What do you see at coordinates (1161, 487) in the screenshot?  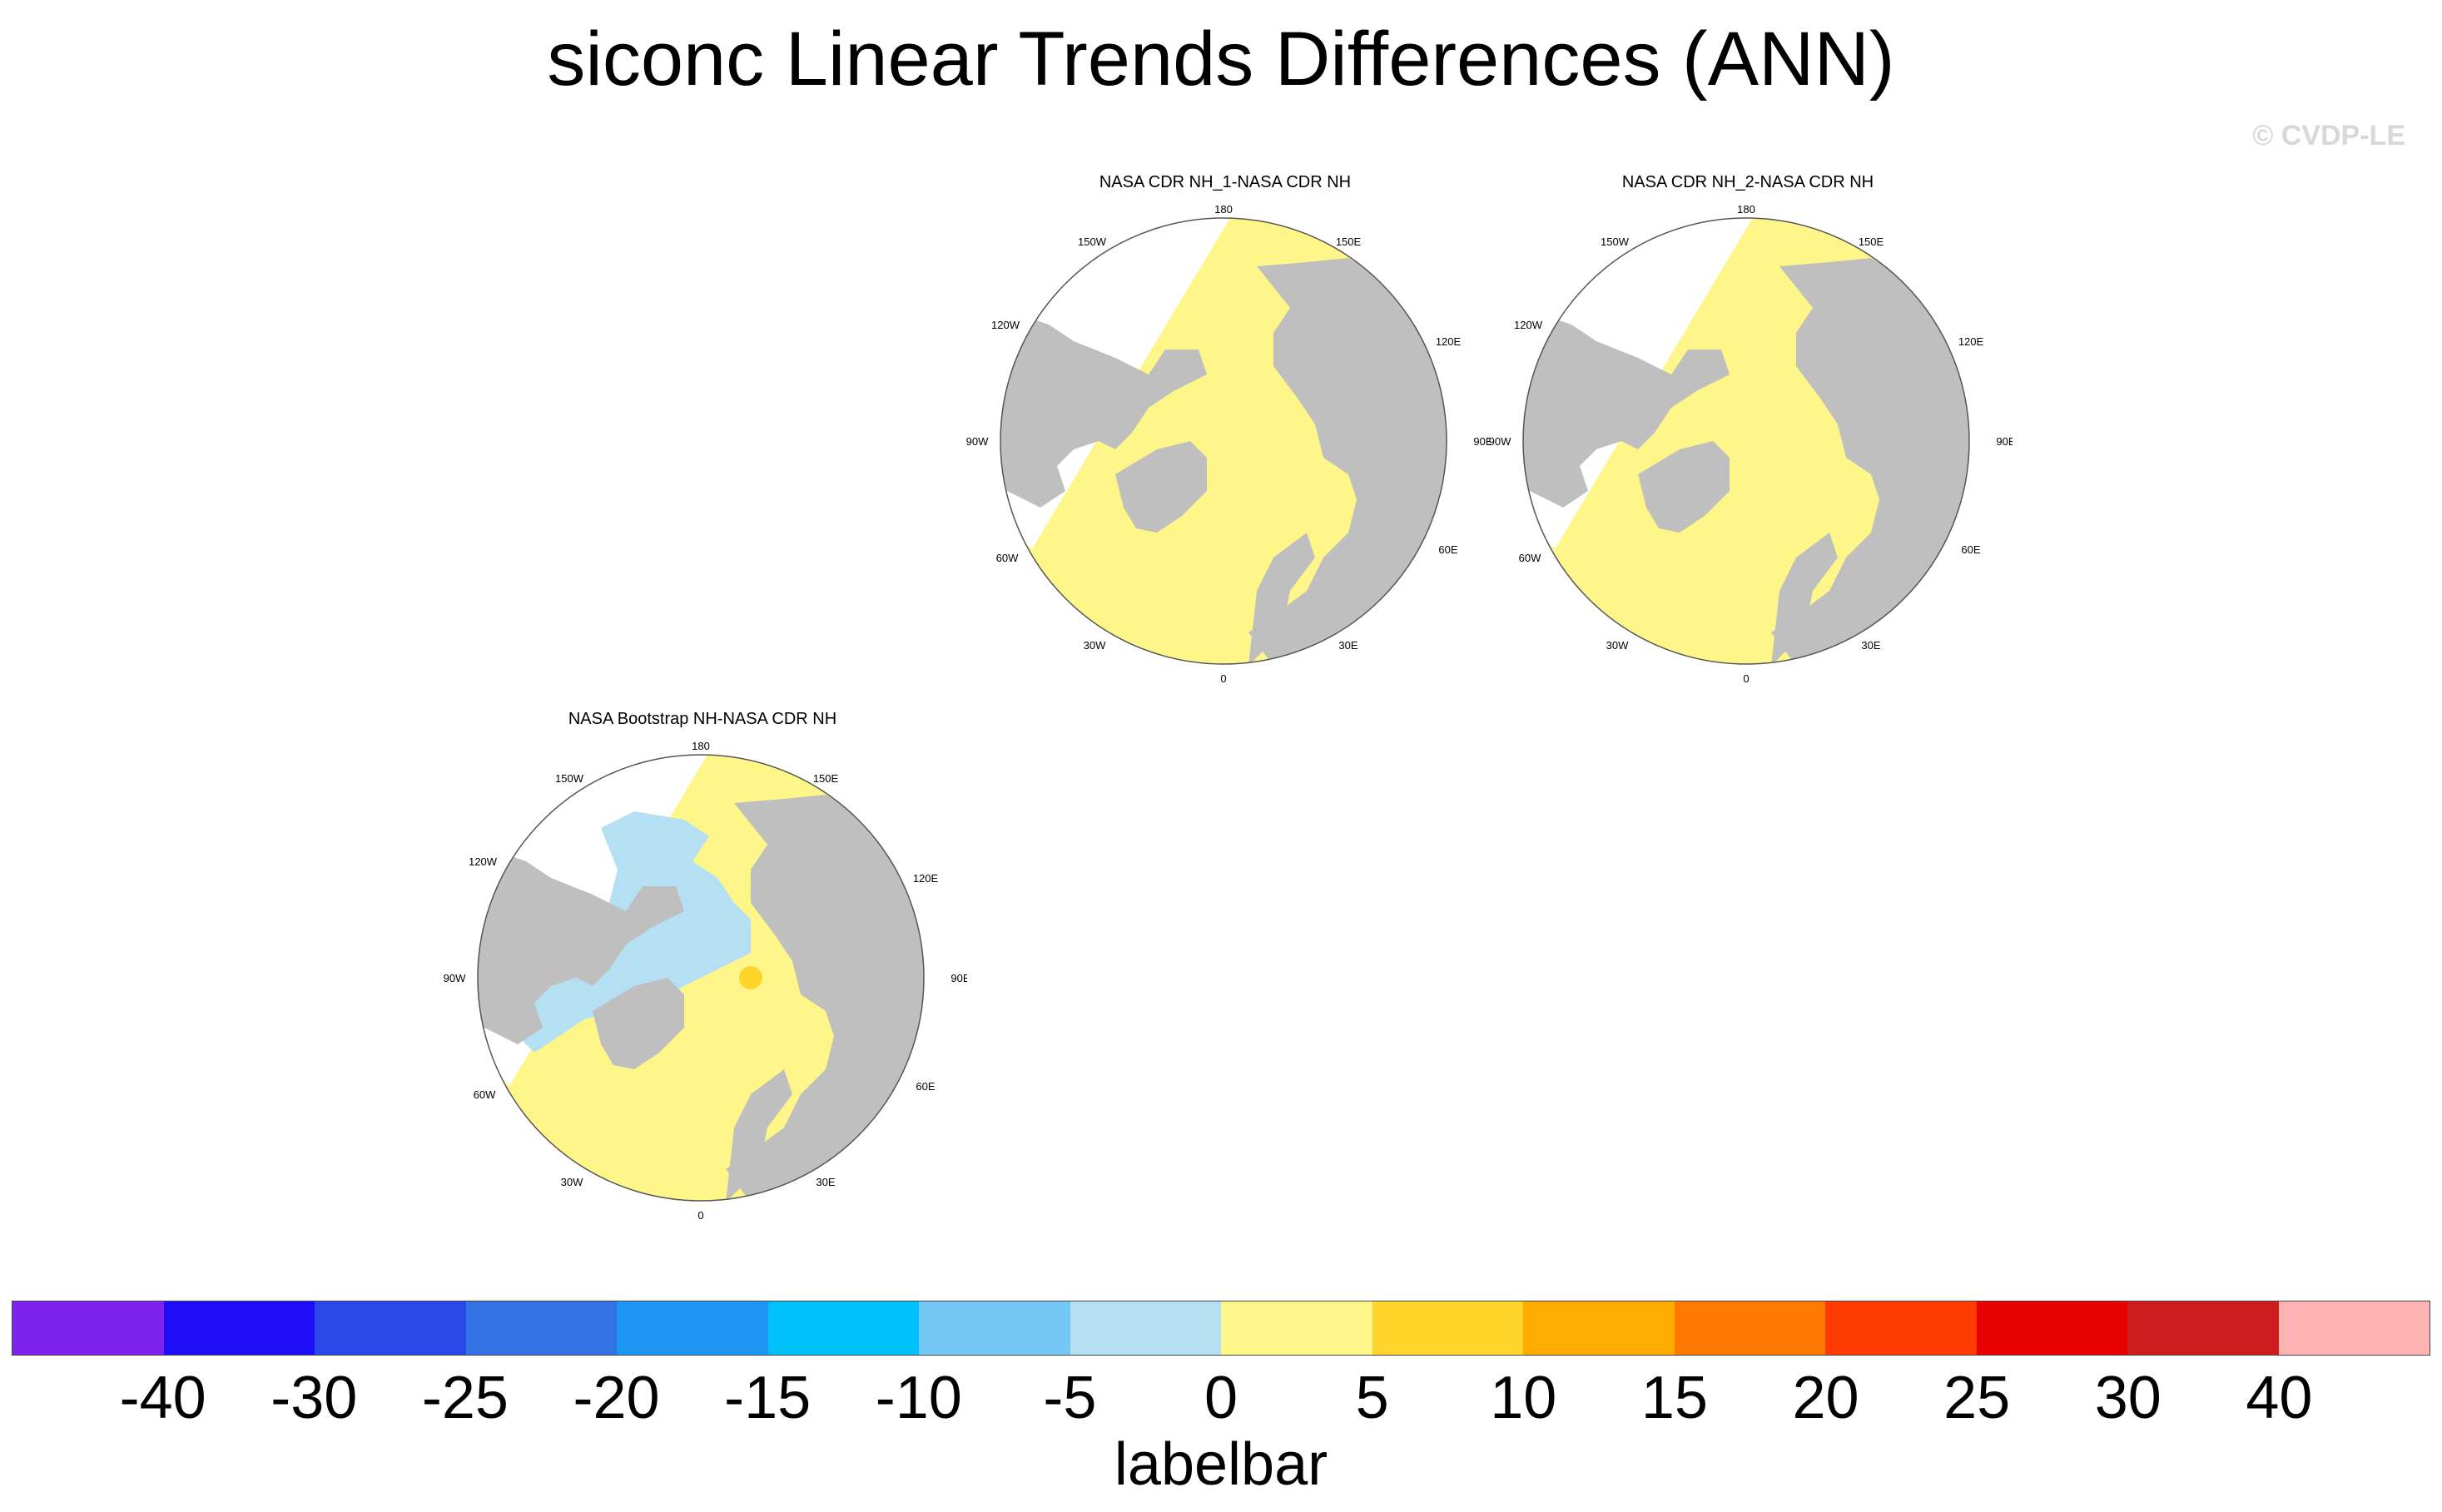 I see `panel-1-land-greenland` at bounding box center [1161, 487].